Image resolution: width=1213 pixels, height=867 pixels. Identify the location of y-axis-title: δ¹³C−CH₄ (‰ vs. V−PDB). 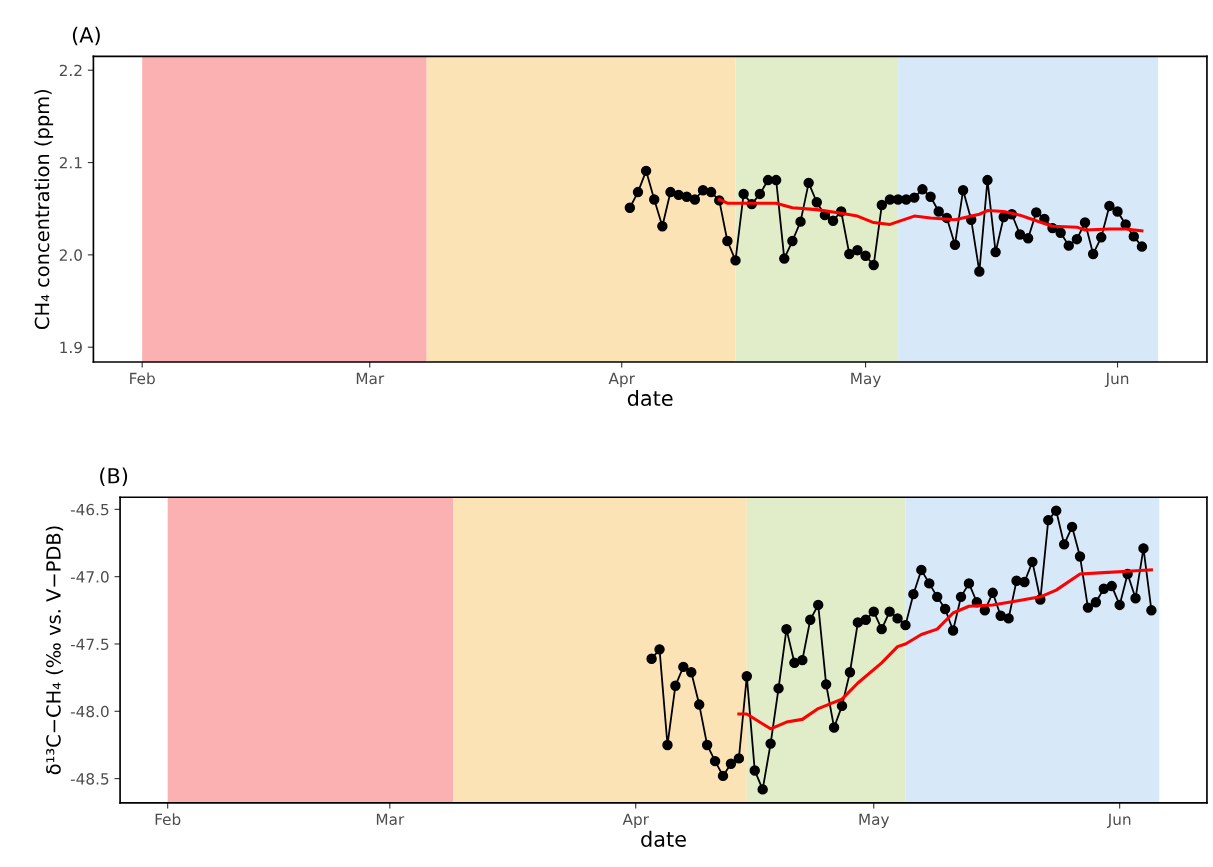
(54, 650).